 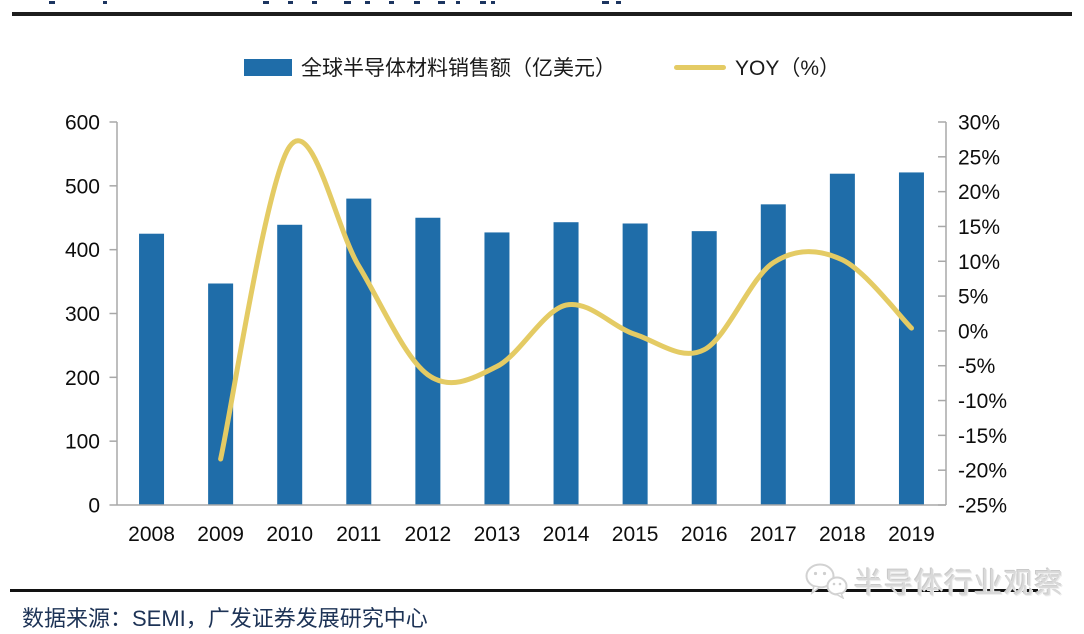 I want to click on right-tick-label: 30%, so click(x=979, y=123).